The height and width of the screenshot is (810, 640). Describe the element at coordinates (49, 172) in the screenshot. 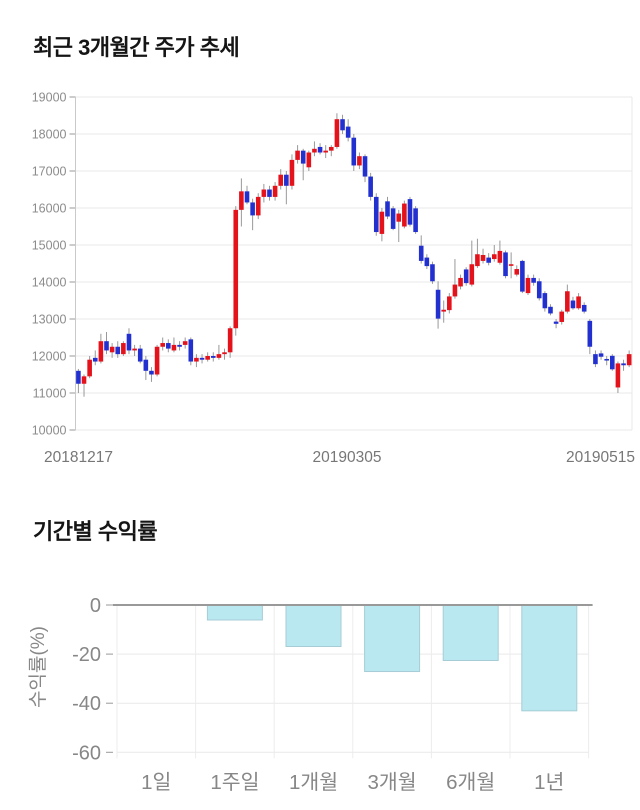

I see `y-axis-tick-label: 17000` at that location.